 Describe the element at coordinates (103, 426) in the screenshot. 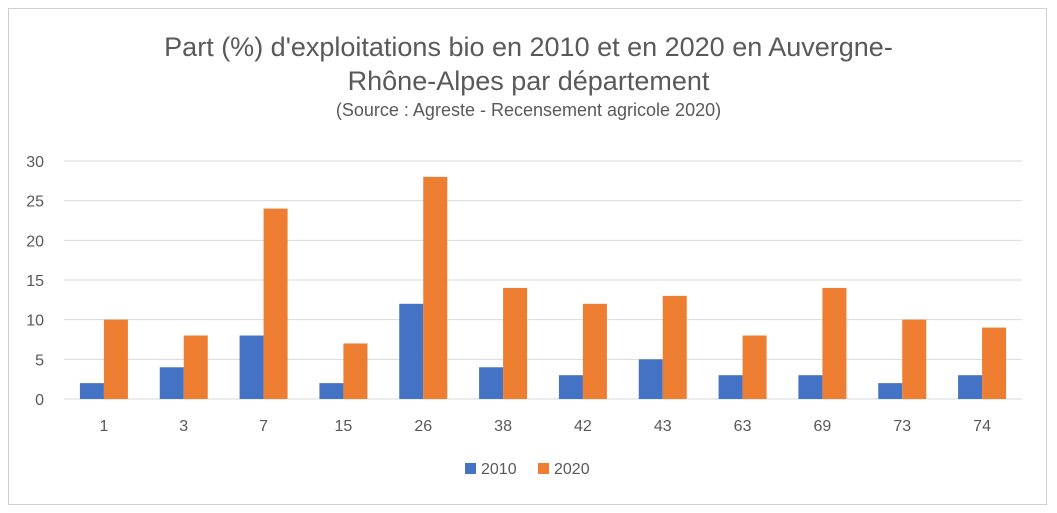

I see `x-tick-label: 1` at that location.